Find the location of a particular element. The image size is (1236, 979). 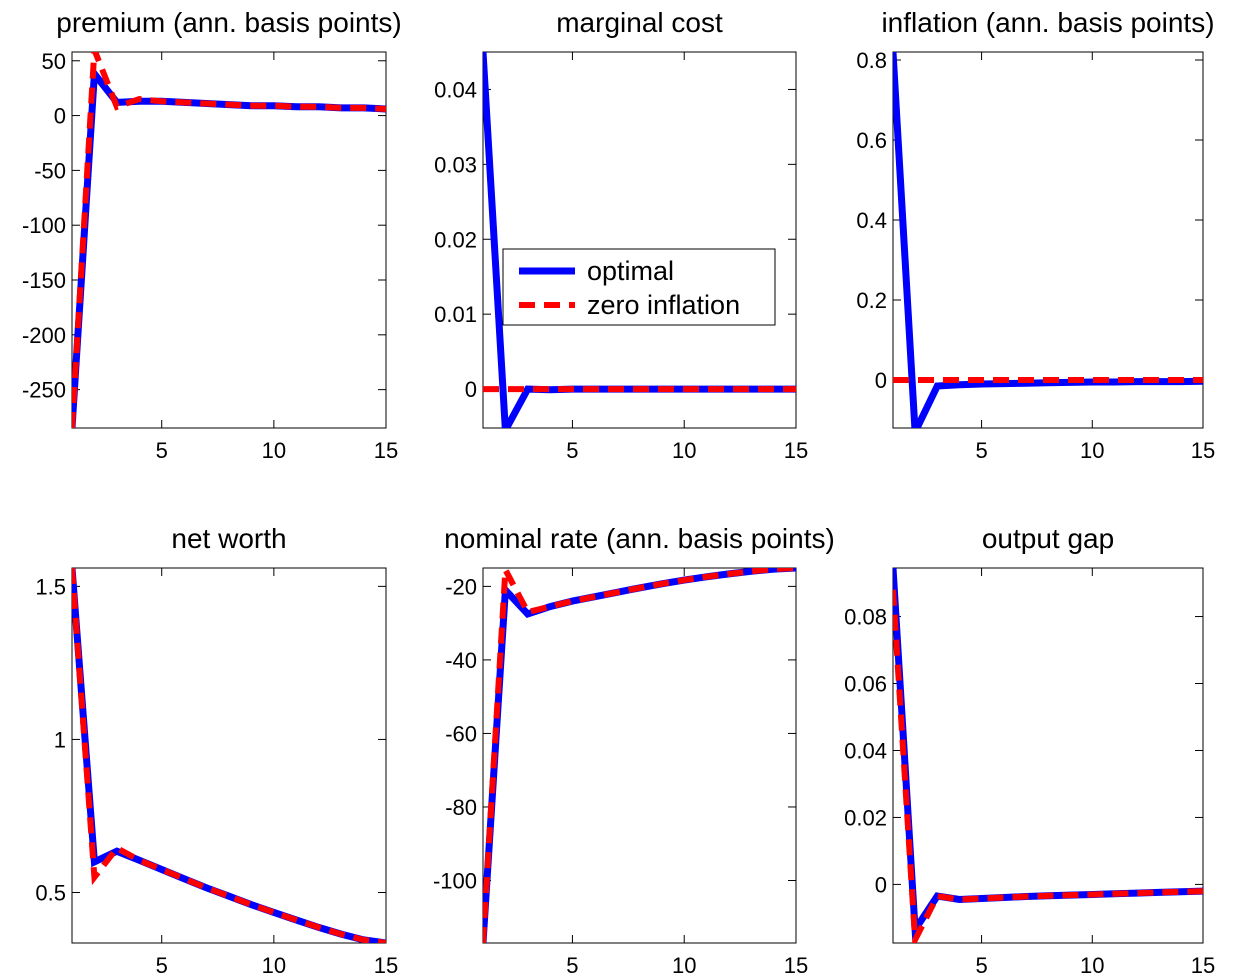

subplot-title: marginal cost is located at coordinates (639, 22).